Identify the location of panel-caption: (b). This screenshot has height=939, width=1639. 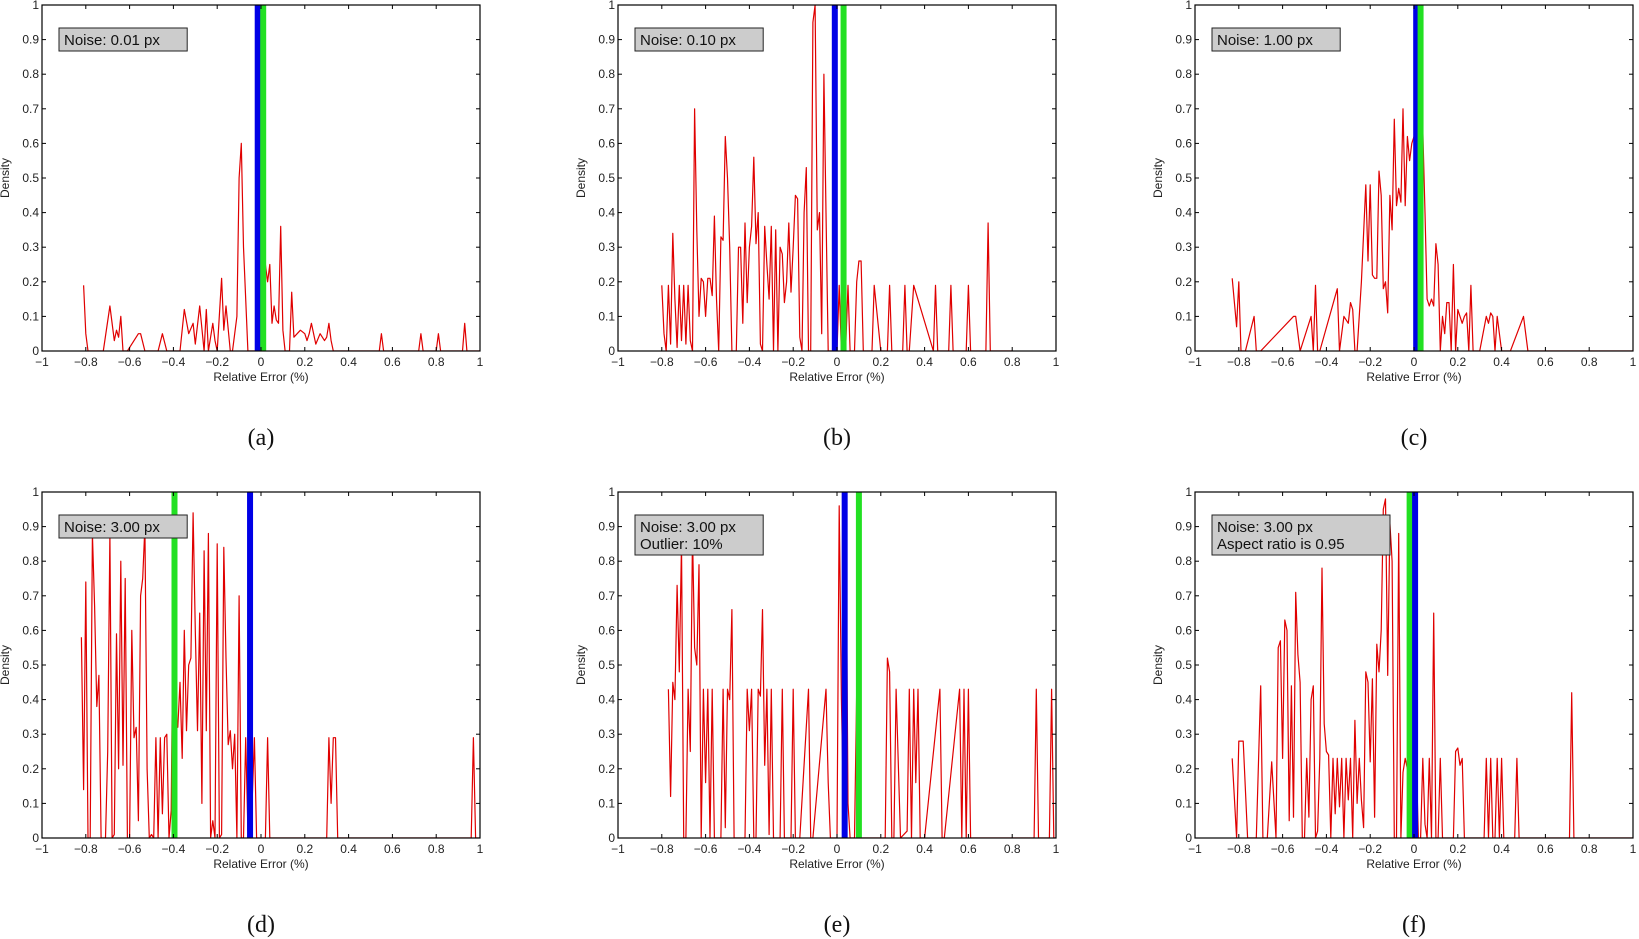
(837, 438).